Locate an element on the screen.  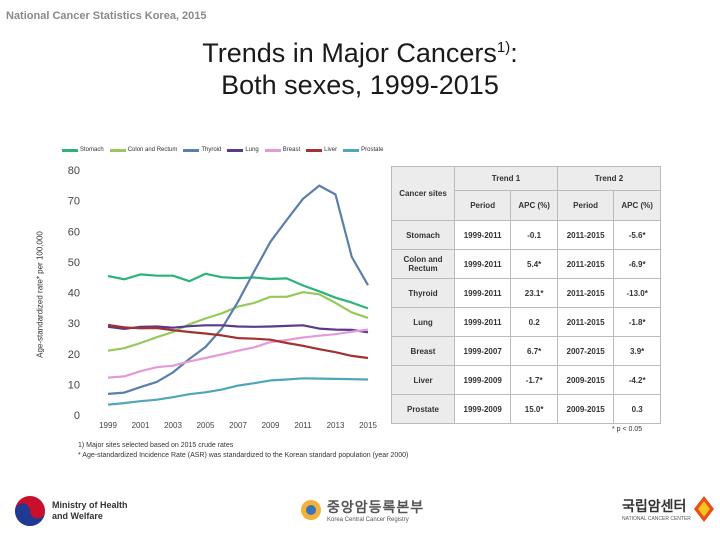
y-tick-label: 80 is located at coordinates (74, 171).